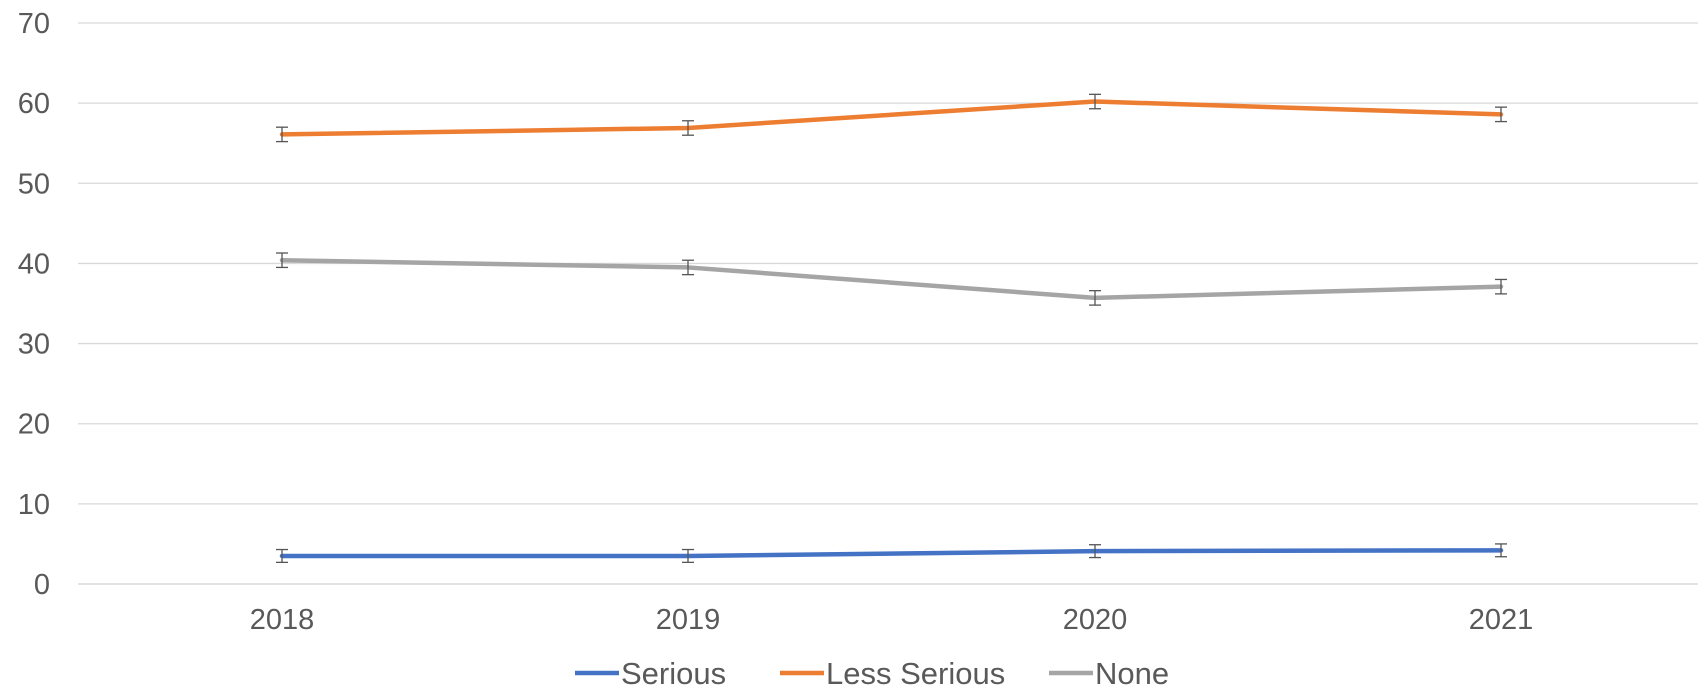 This screenshot has height=690, width=1698. What do you see at coordinates (891, 553) in the screenshot?
I see `series-line-serious` at bounding box center [891, 553].